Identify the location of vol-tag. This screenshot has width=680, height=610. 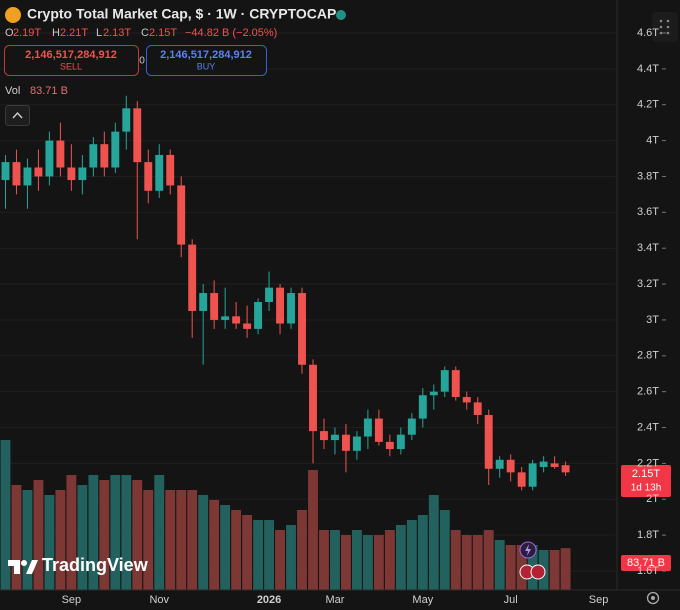
(646, 563).